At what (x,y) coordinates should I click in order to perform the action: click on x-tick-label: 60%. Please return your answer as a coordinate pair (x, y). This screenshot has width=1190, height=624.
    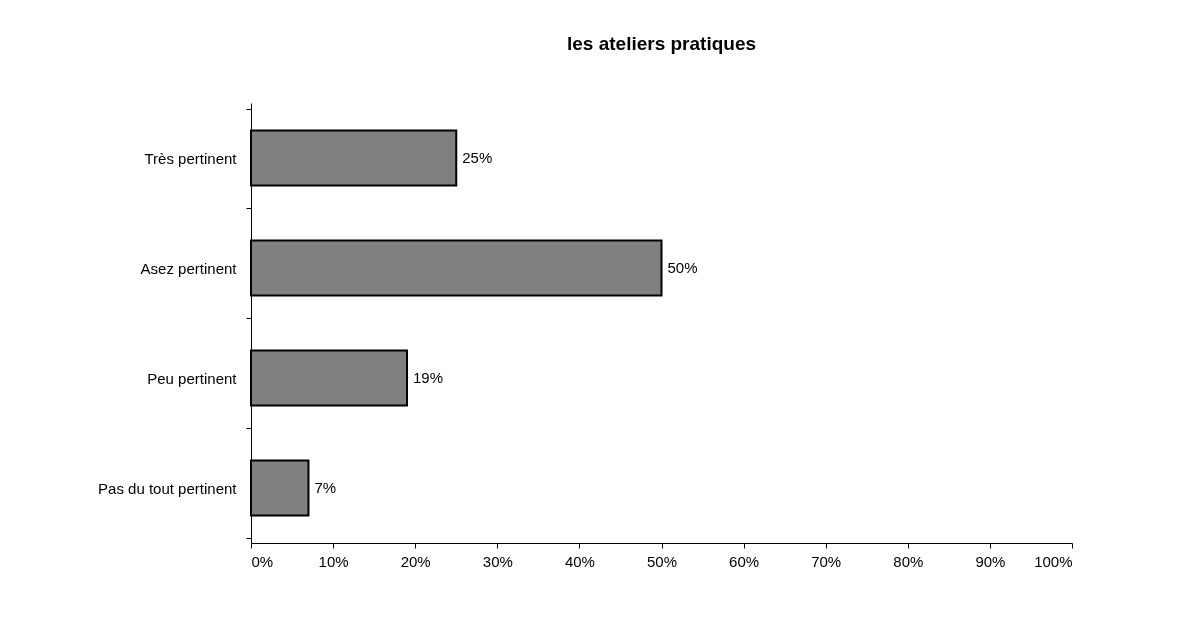
    Looking at the image, I should click on (744, 561).